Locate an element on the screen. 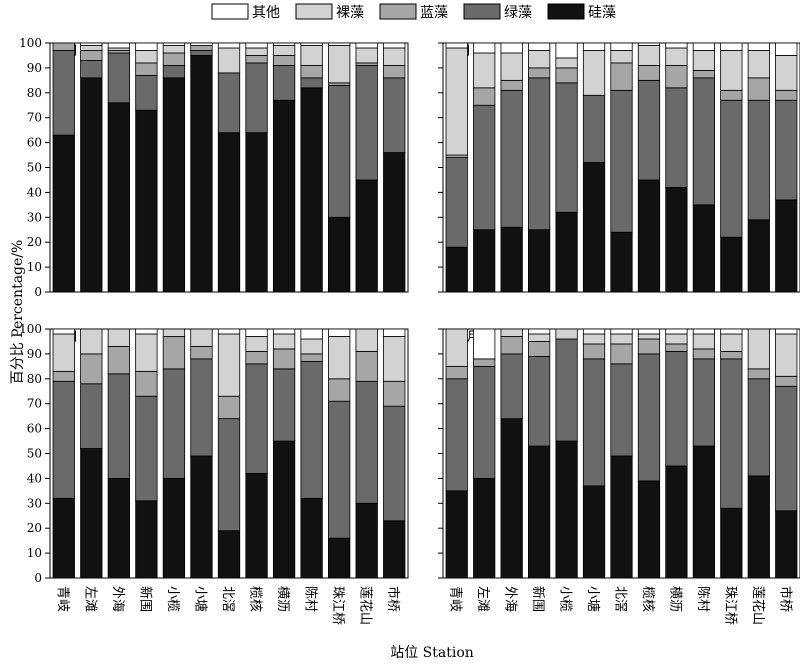  station-label: 新围 is located at coordinates (538, 599).